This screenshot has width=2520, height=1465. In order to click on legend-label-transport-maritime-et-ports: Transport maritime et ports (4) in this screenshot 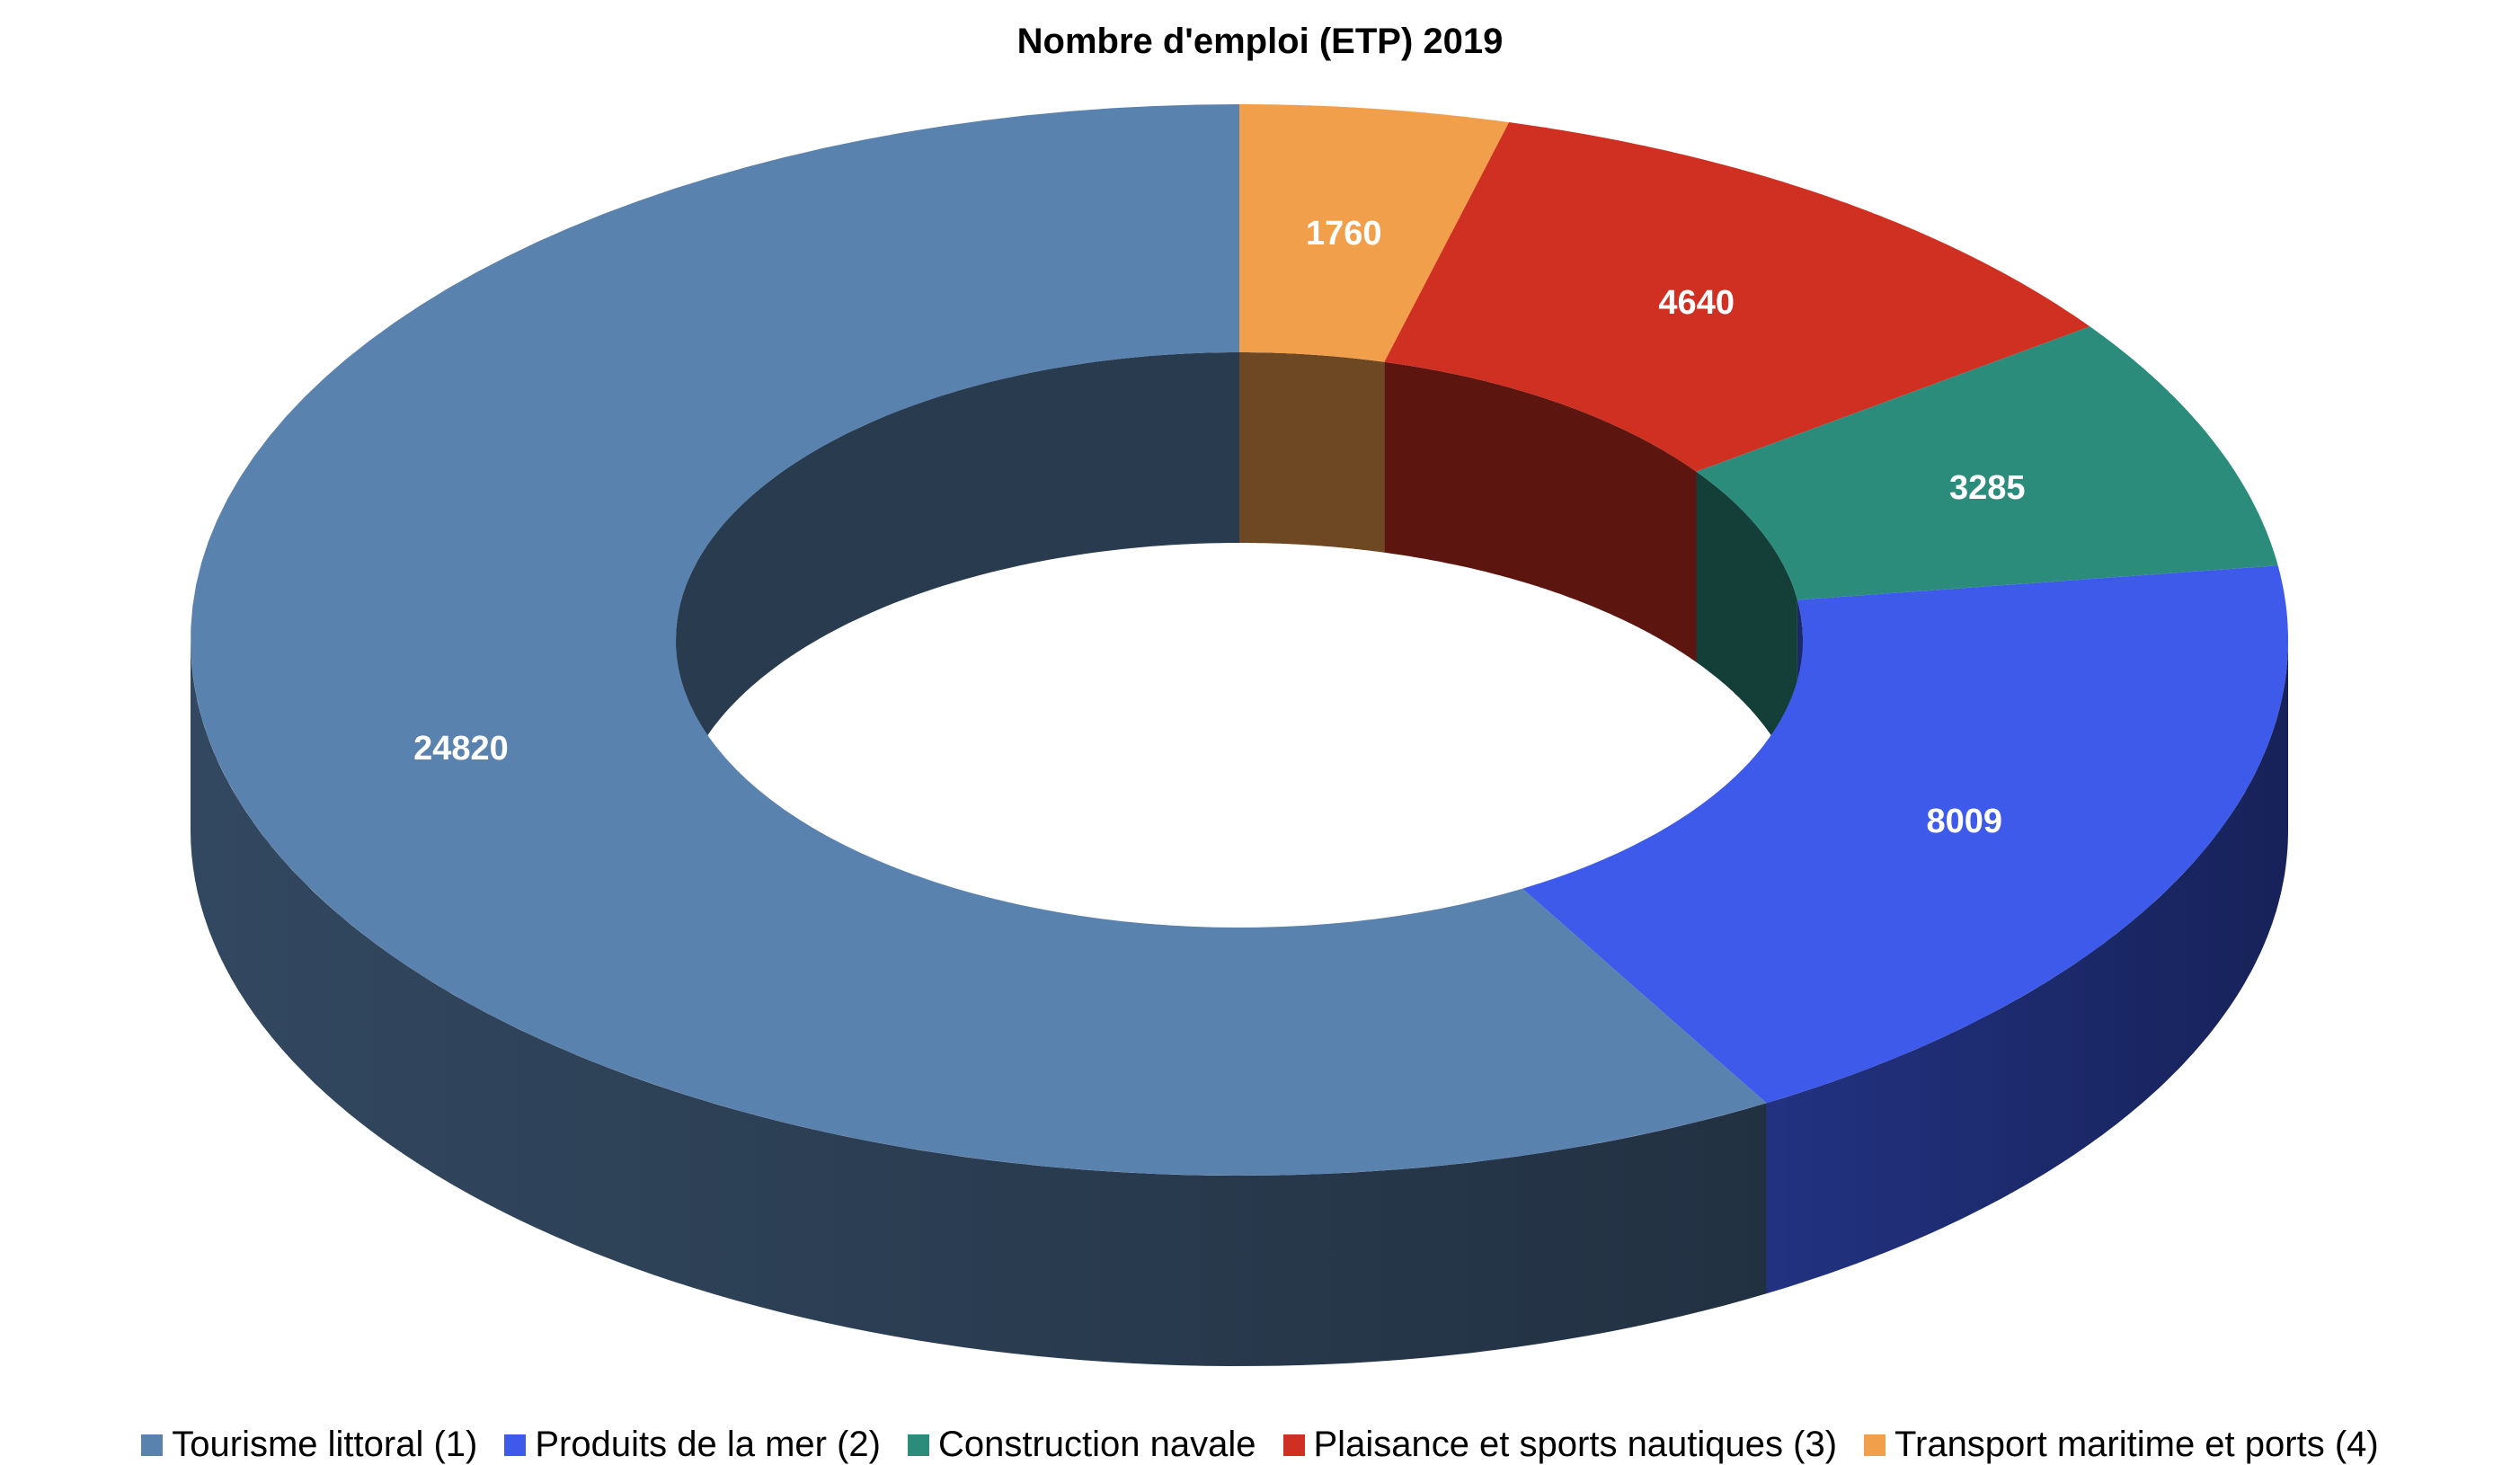, I will do `click(2136, 1444)`.